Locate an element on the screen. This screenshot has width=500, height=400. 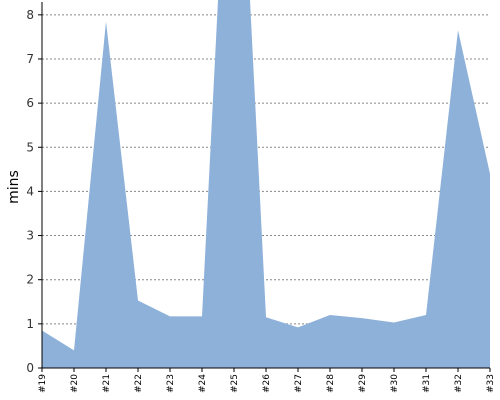
x-tick-label-14: #33 is located at coordinates (491, 383).